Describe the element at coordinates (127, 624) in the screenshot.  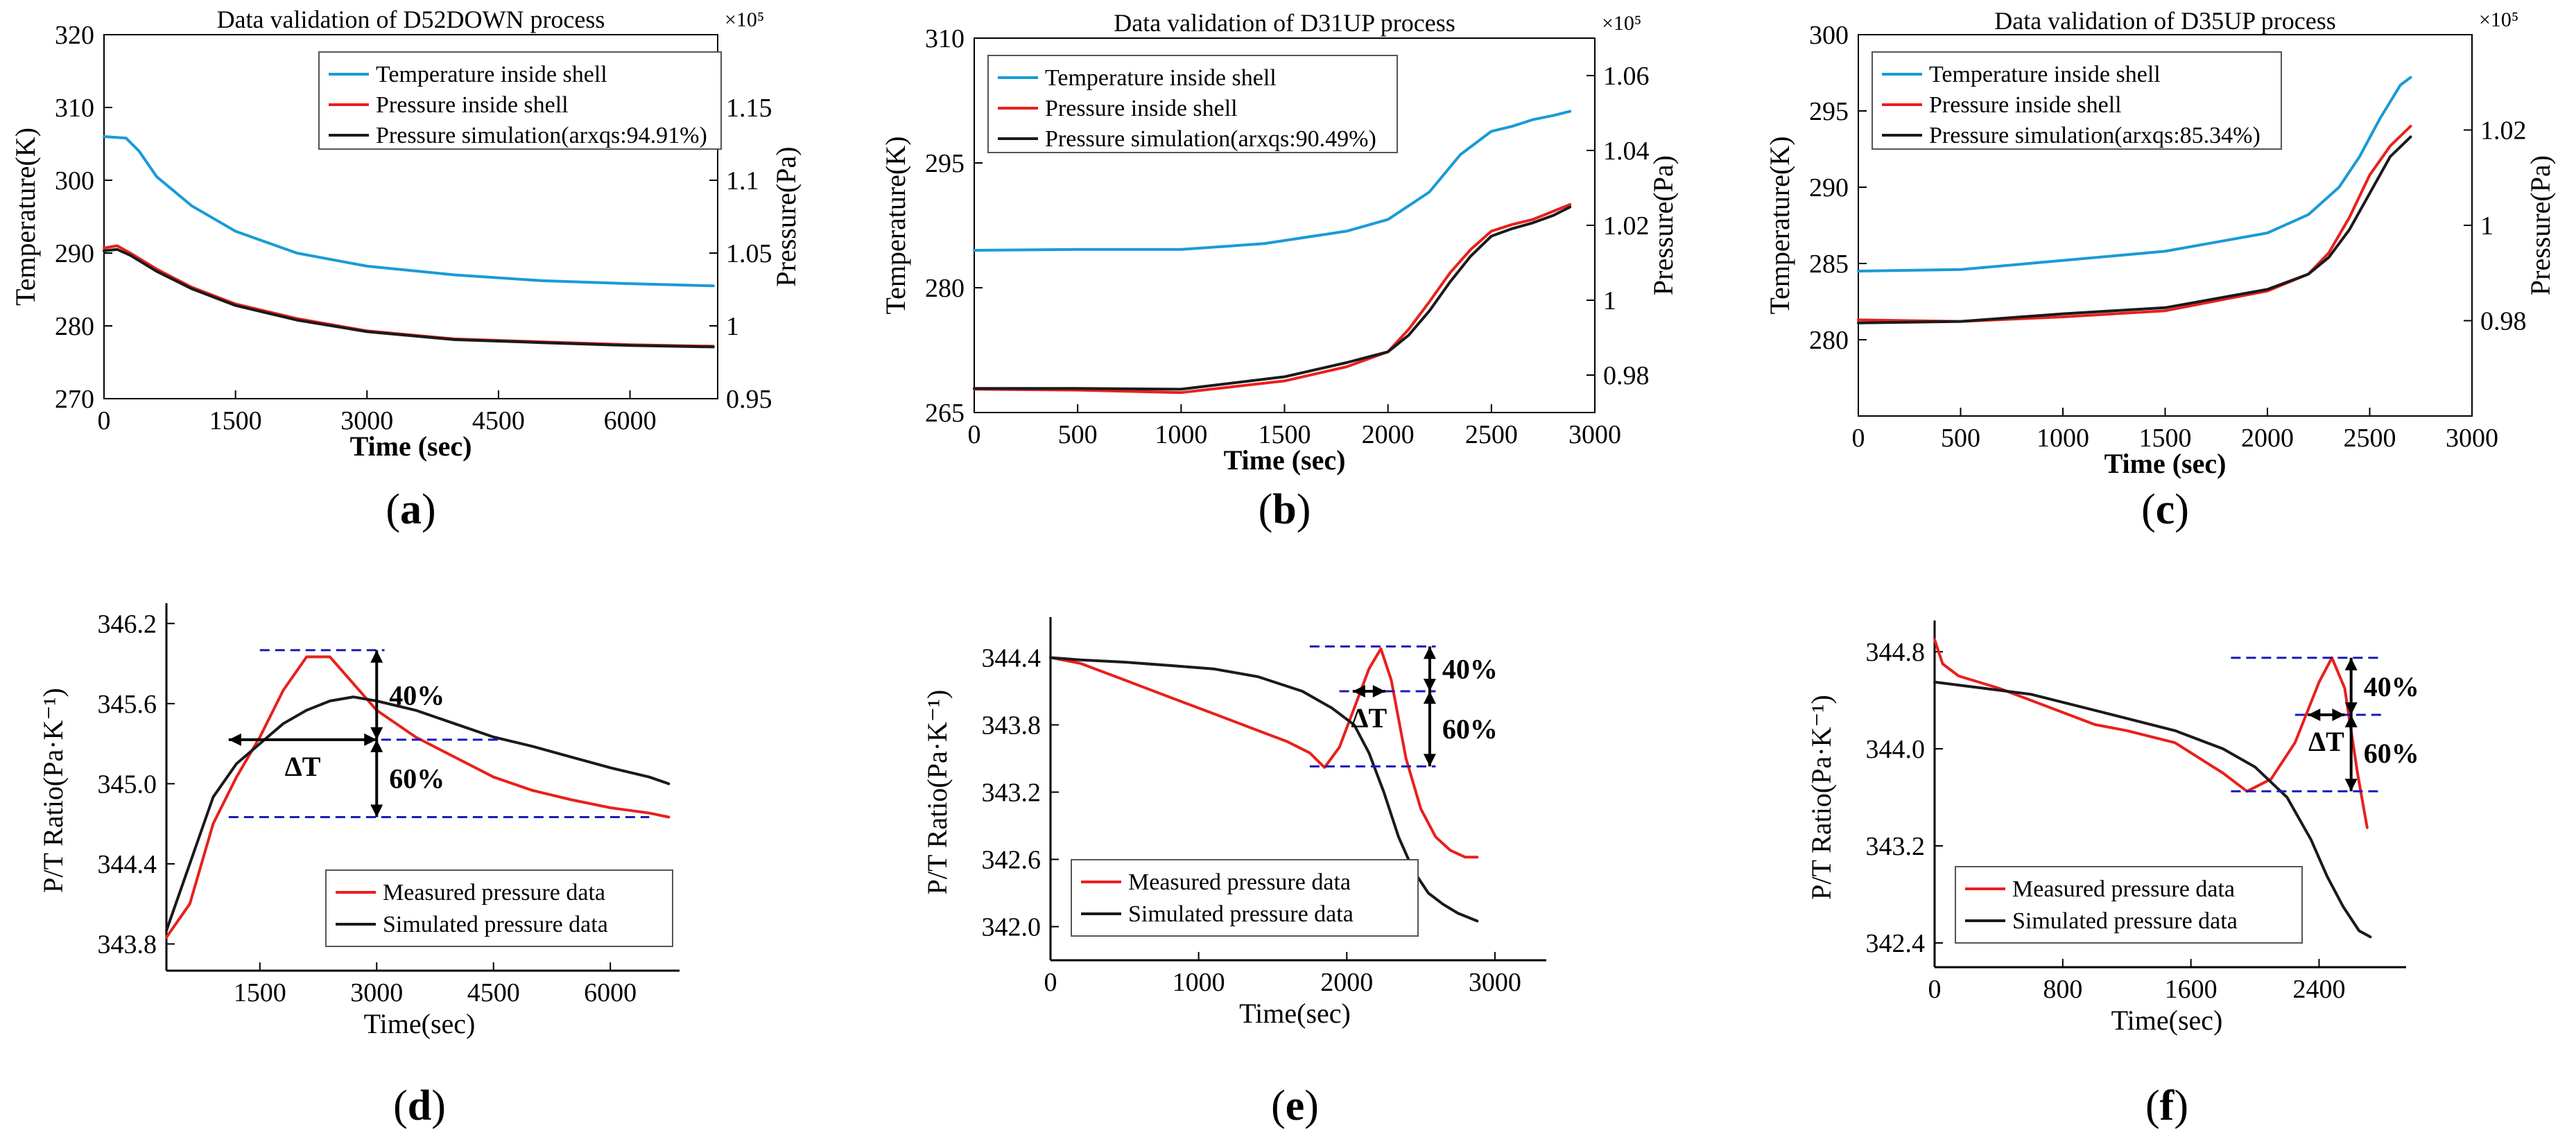
I see `y-tick-label: 346.2` at that location.